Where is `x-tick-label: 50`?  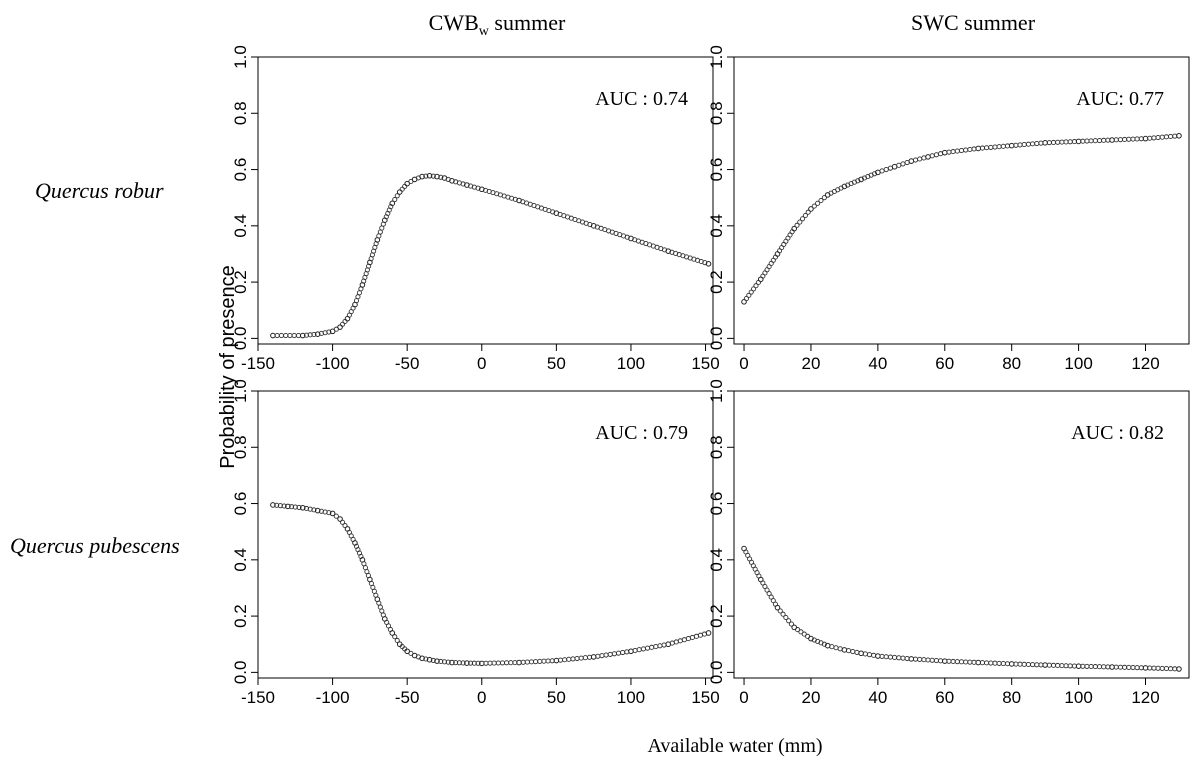 x-tick-label: 50 is located at coordinates (556, 363).